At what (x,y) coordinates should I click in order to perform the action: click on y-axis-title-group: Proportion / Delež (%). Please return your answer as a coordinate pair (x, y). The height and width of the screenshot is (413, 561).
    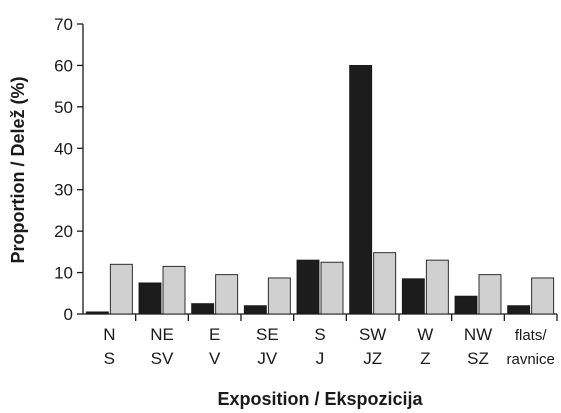
    Looking at the image, I should click on (18, 169).